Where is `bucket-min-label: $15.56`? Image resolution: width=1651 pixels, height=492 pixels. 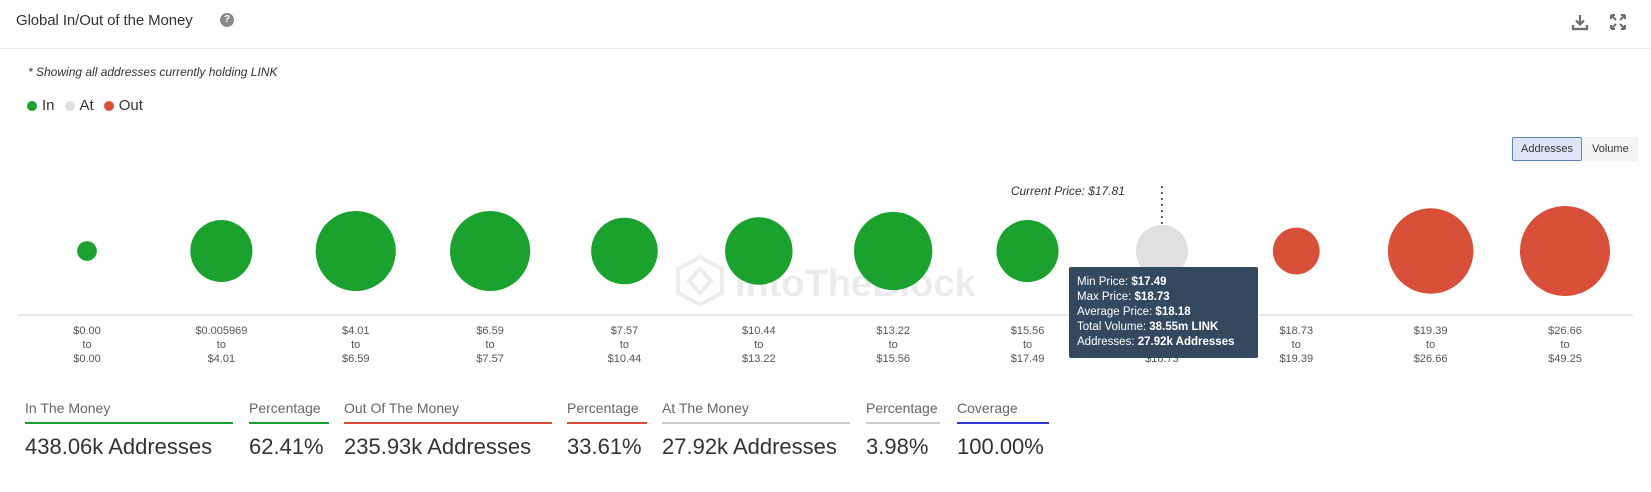
bucket-min-label: $15.56 is located at coordinates (1028, 331).